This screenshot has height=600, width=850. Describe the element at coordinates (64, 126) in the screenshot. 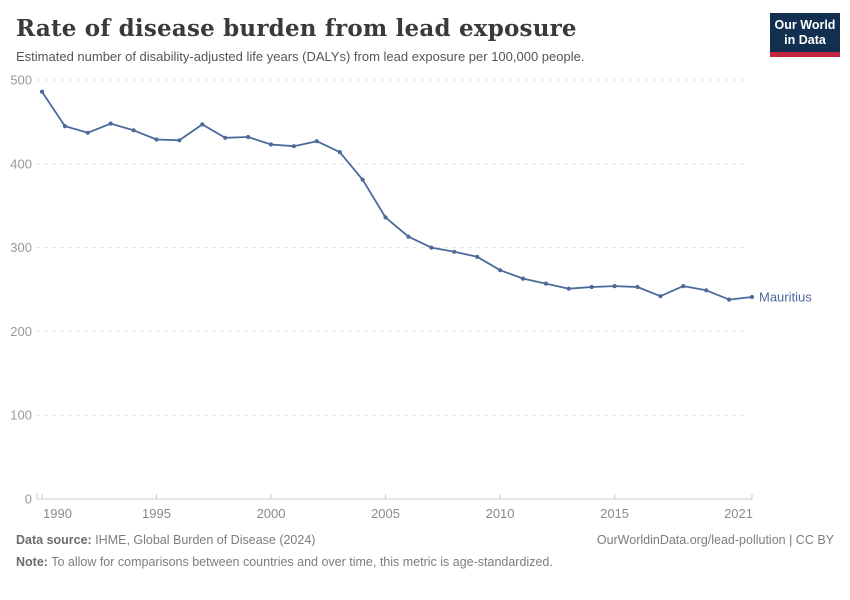

I see `data-point-1991` at that location.